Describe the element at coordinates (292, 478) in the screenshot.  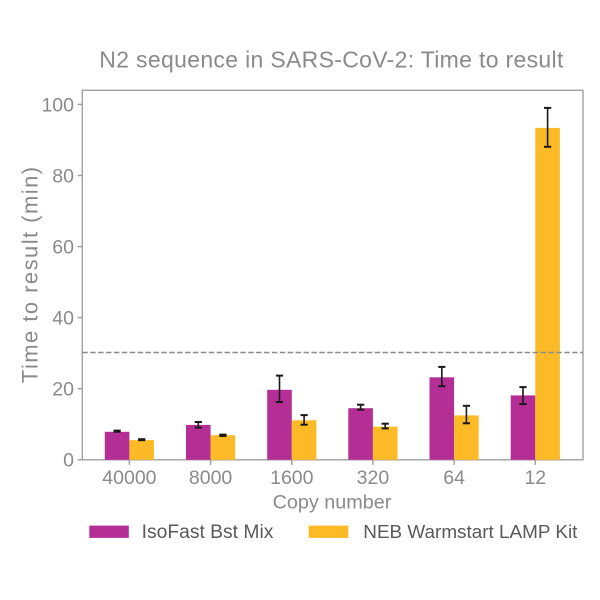
I see `svg-text: 1600` at that location.